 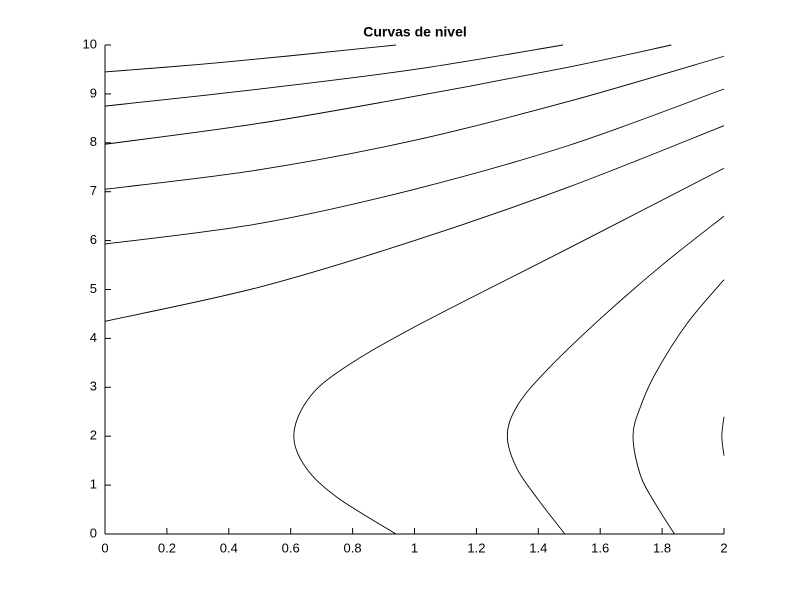 I want to click on x-tick-label: 1.8, so click(x=662, y=547).